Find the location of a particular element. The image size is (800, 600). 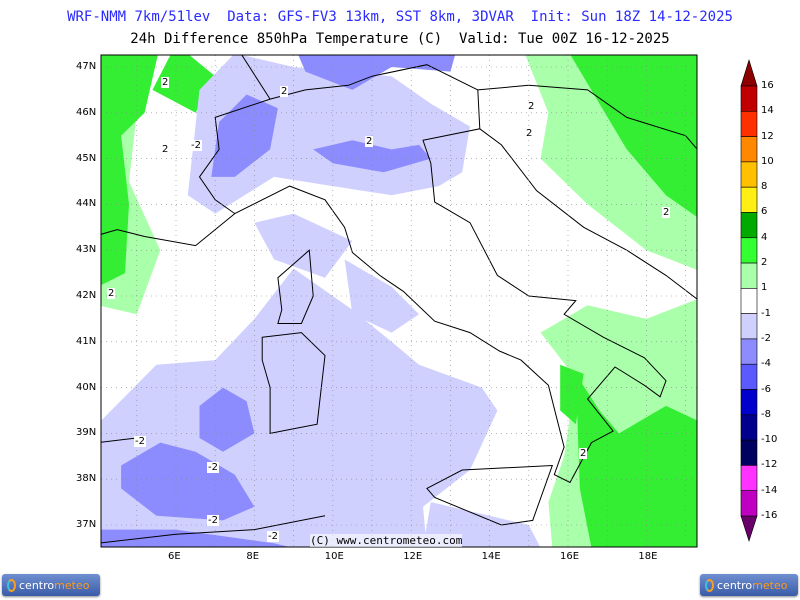

latitude-label: 47N is located at coordinates (86, 66).